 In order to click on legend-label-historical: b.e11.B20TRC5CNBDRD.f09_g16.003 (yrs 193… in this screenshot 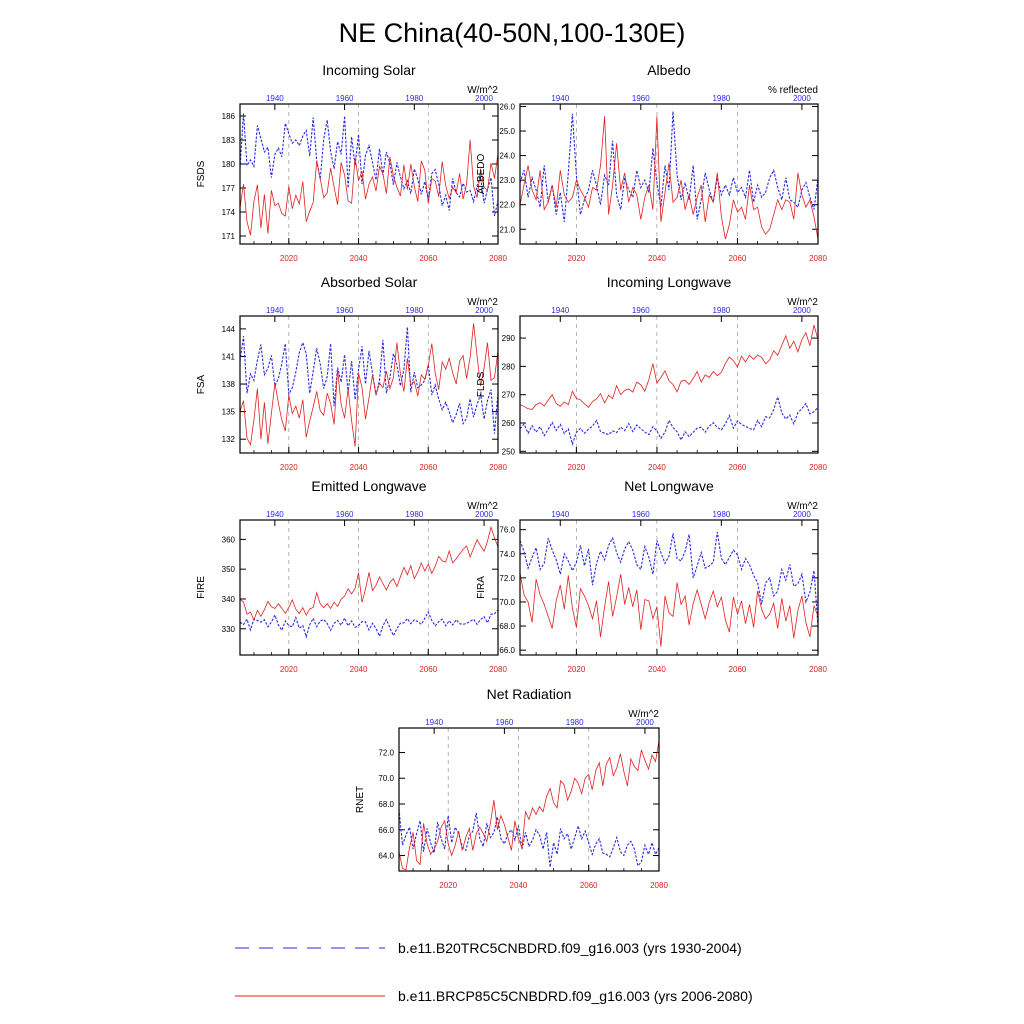, I will do `click(570, 948)`.